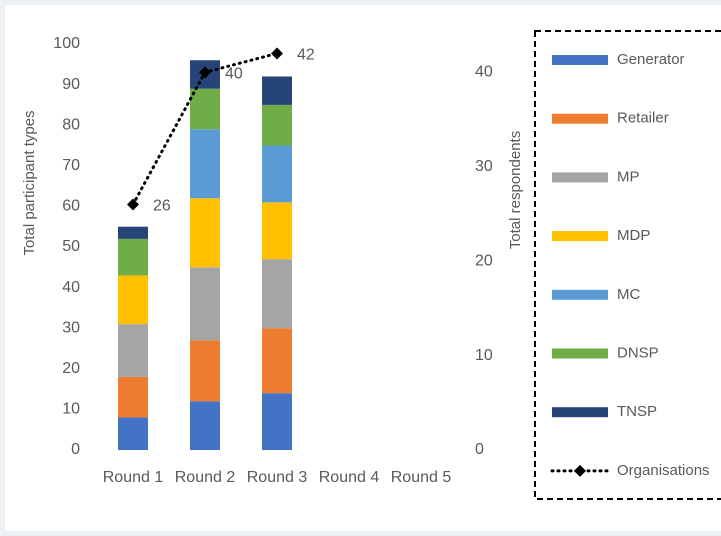 The height and width of the screenshot is (536, 721). What do you see at coordinates (651, 59) in the screenshot?
I see `legend-label: Generator` at bounding box center [651, 59].